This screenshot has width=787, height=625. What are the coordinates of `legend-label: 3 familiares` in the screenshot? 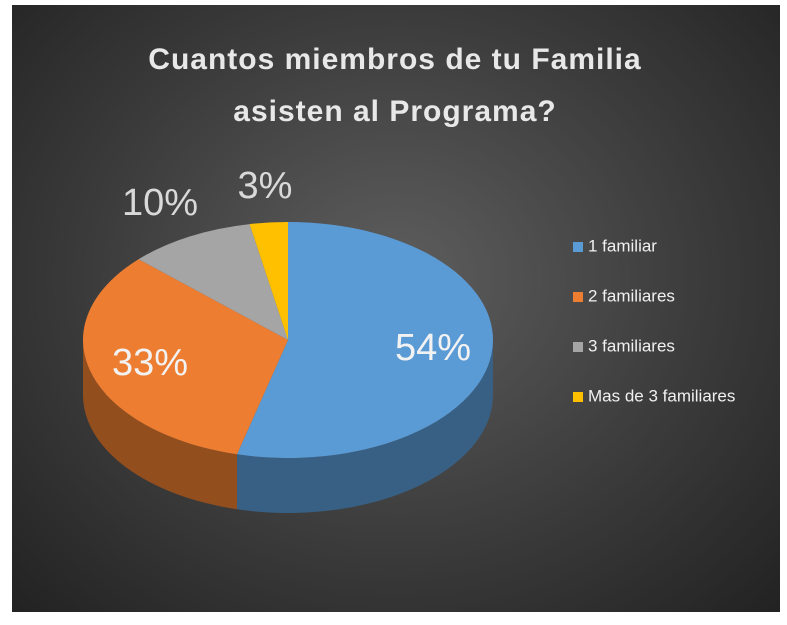 It's located at (631, 345).